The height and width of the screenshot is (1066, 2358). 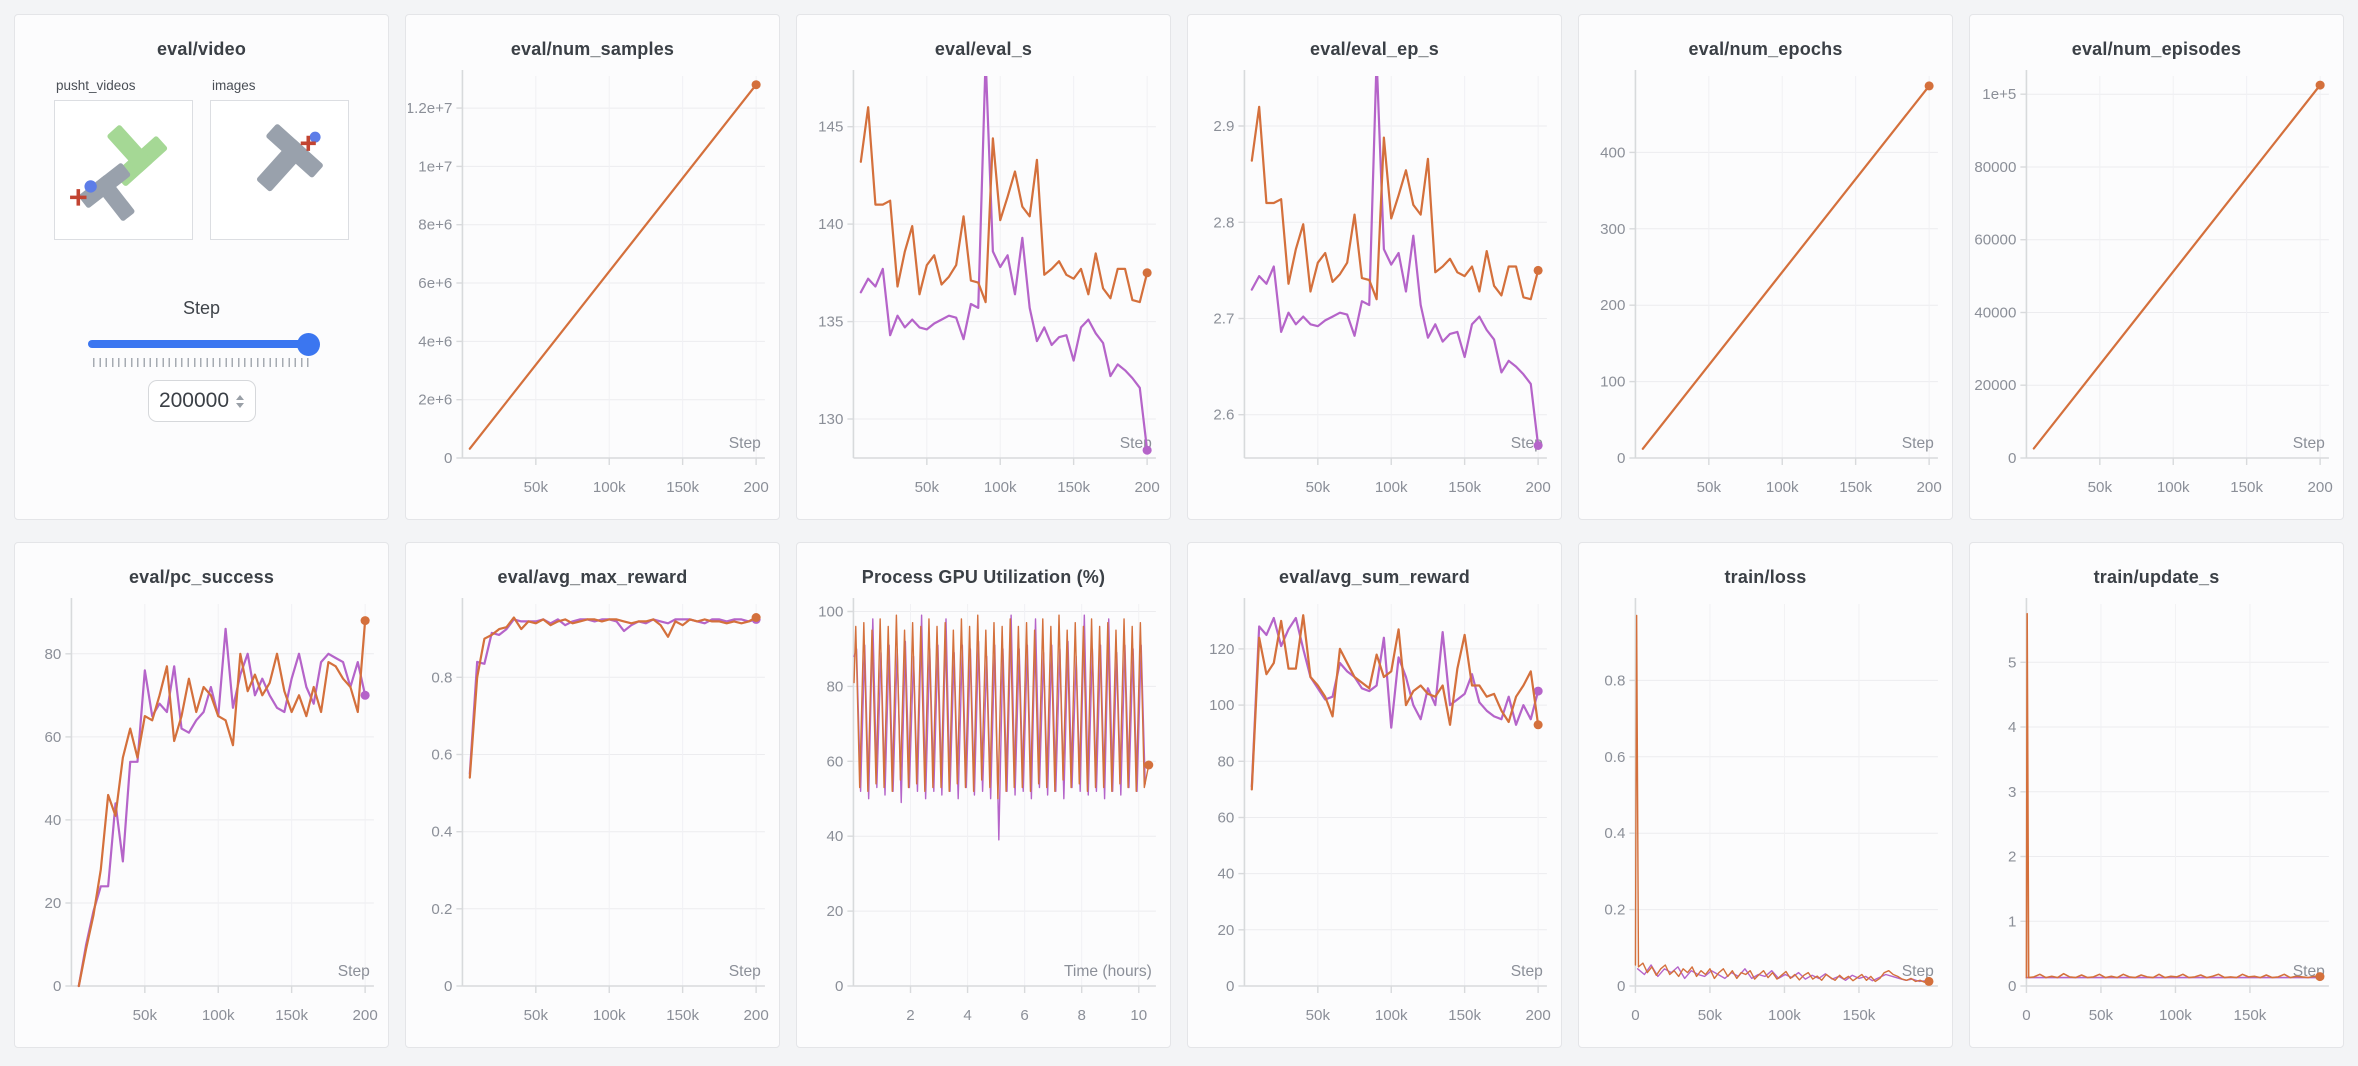 What do you see at coordinates (1765, 283) in the screenshot?
I see `line-chart: 0 100 200 300 400 50k 100k 150k 200 Step` at bounding box center [1765, 283].